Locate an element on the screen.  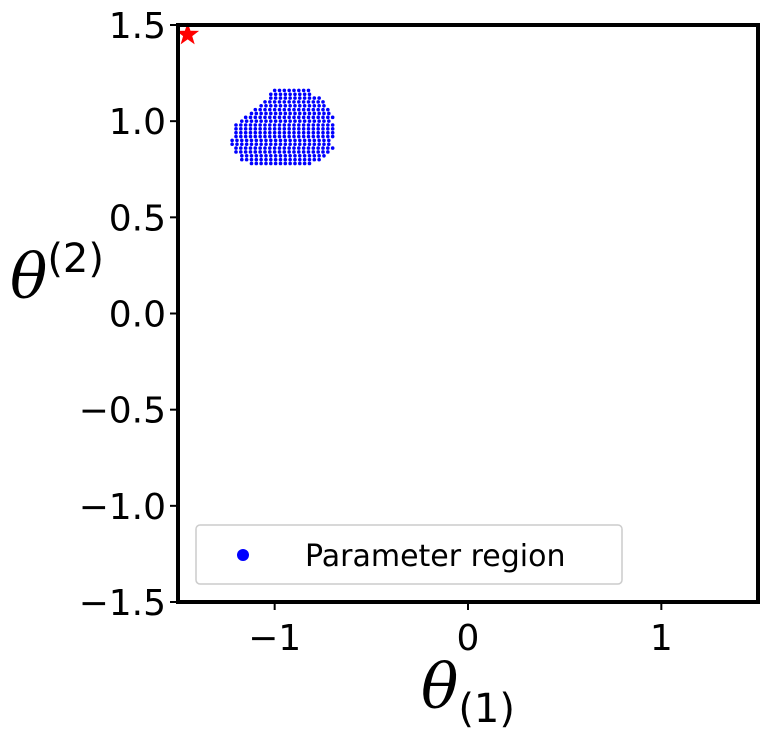
x-tick-label: −1 is located at coordinates (274, 638).